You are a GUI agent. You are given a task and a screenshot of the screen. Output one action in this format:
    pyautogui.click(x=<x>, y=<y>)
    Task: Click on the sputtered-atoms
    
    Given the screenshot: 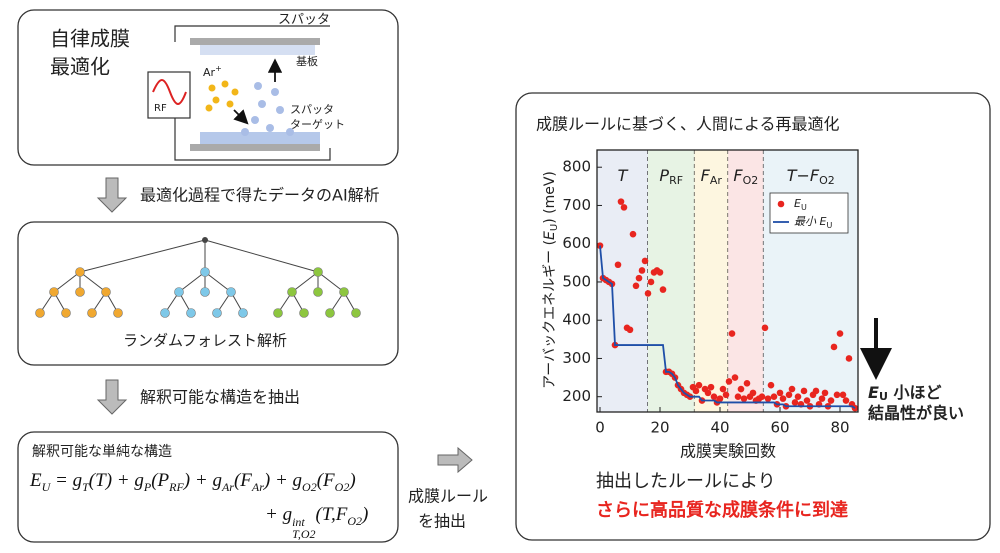 What is the action you would take?
    pyautogui.click(x=267, y=109)
    